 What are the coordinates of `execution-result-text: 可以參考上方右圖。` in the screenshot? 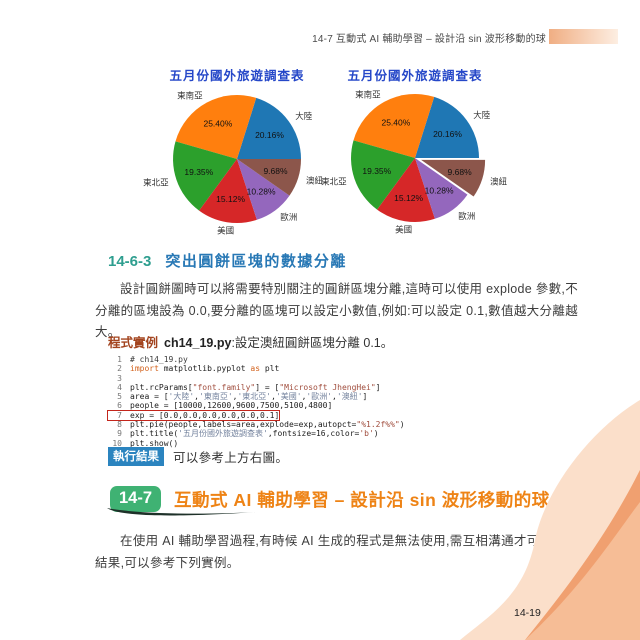 It's located at (231, 458).